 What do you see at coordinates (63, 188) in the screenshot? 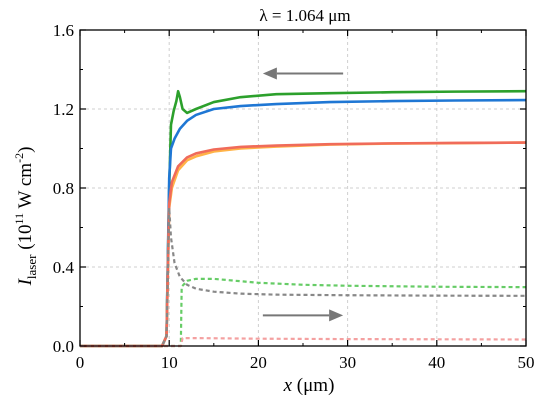
I see `y-tick-label: 0.8` at bounding box center [63, 188].